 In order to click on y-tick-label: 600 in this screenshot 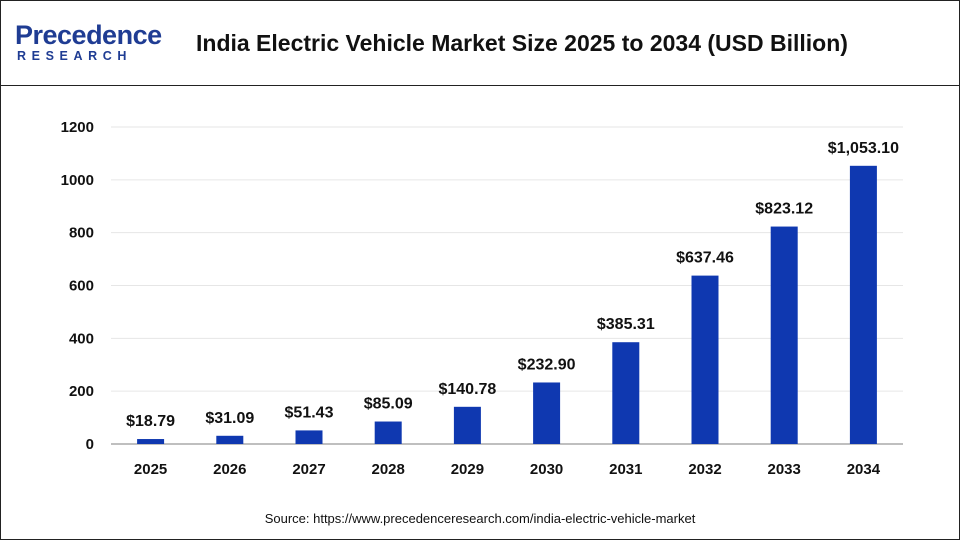, I will do `click(81, 286)`.